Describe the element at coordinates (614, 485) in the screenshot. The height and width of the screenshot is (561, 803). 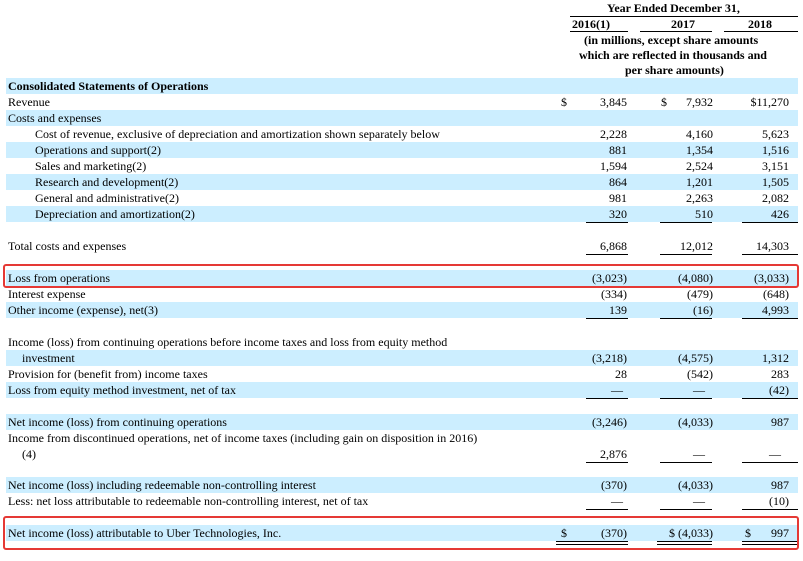
I see `net-incl-nci-2016: (370)` at that location.